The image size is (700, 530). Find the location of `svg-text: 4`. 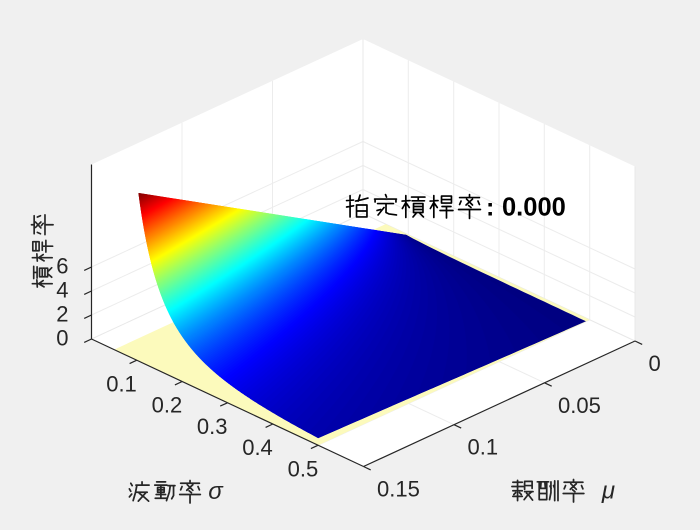

svg-text: 4 is located at coordinates (62, 290).